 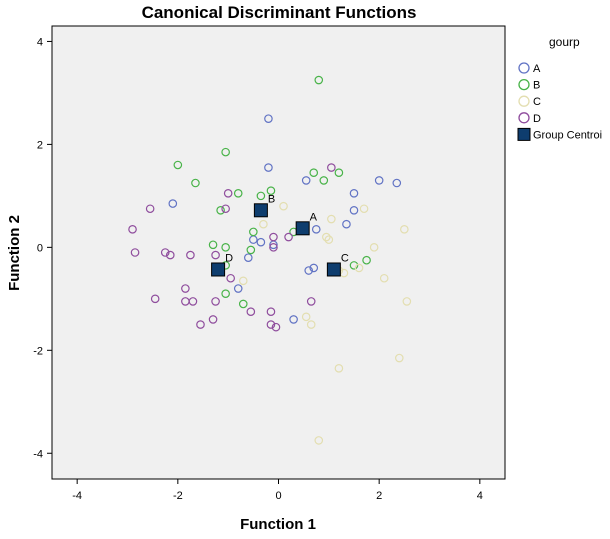 I want to click on y-axis: -4 -2 0 2 4, so click(x=42, y=248).